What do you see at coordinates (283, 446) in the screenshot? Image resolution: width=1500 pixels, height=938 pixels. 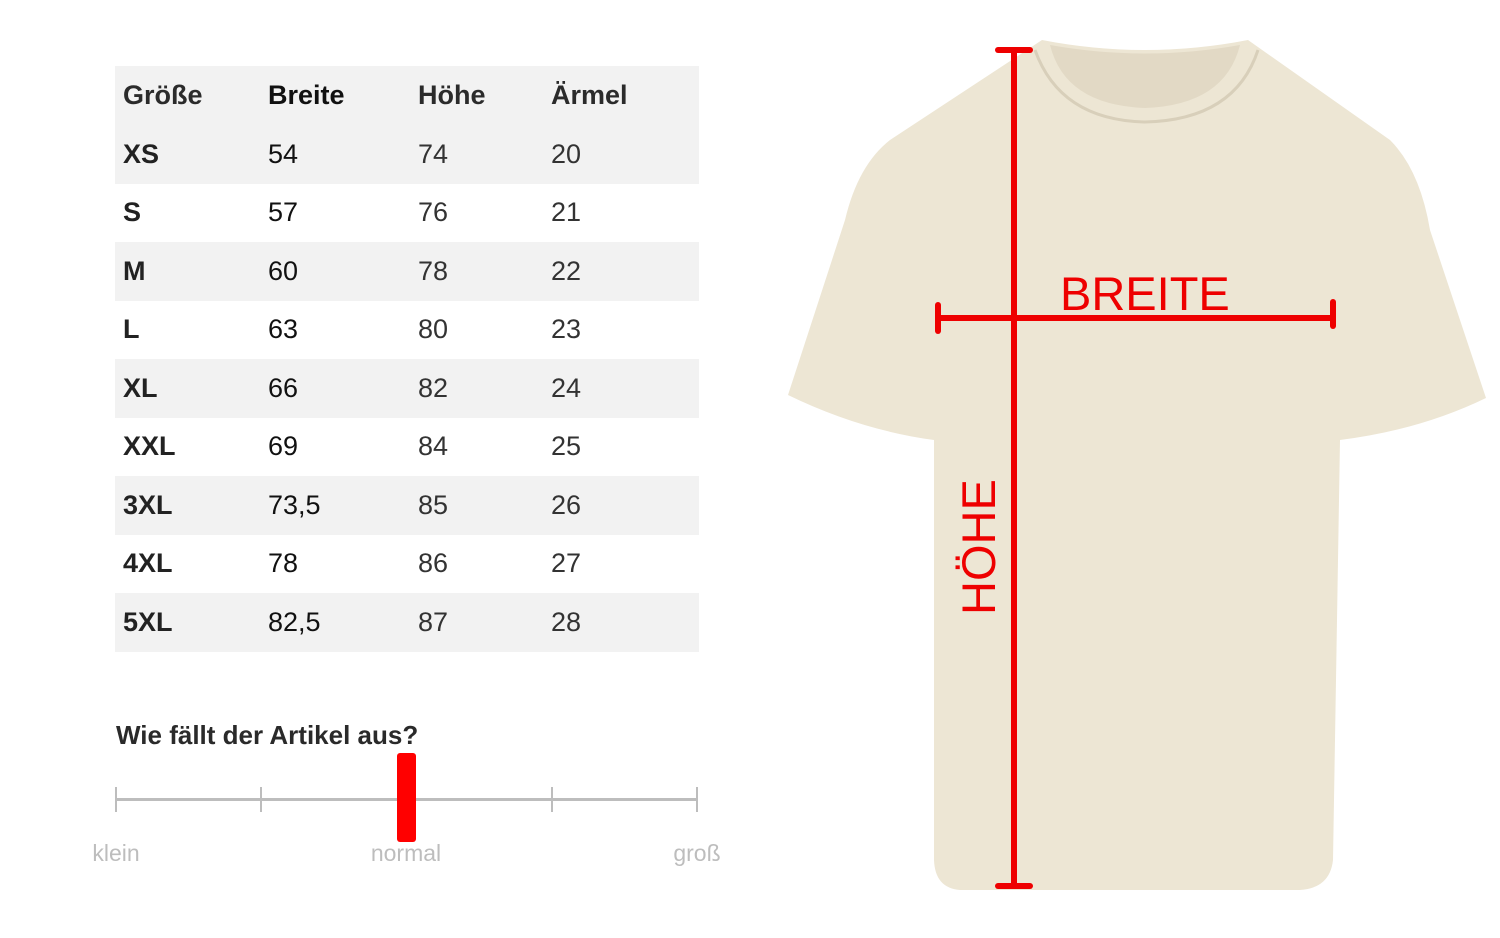 I see `measure-cell: 69` at bounding box center [283, 446].